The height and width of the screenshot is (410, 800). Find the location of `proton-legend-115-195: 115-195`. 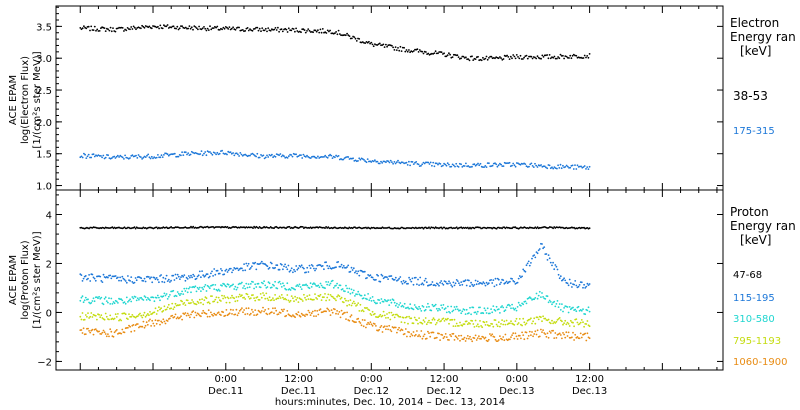

proton-legend-115-195: 115-195 is located at coordinates (754, 298).